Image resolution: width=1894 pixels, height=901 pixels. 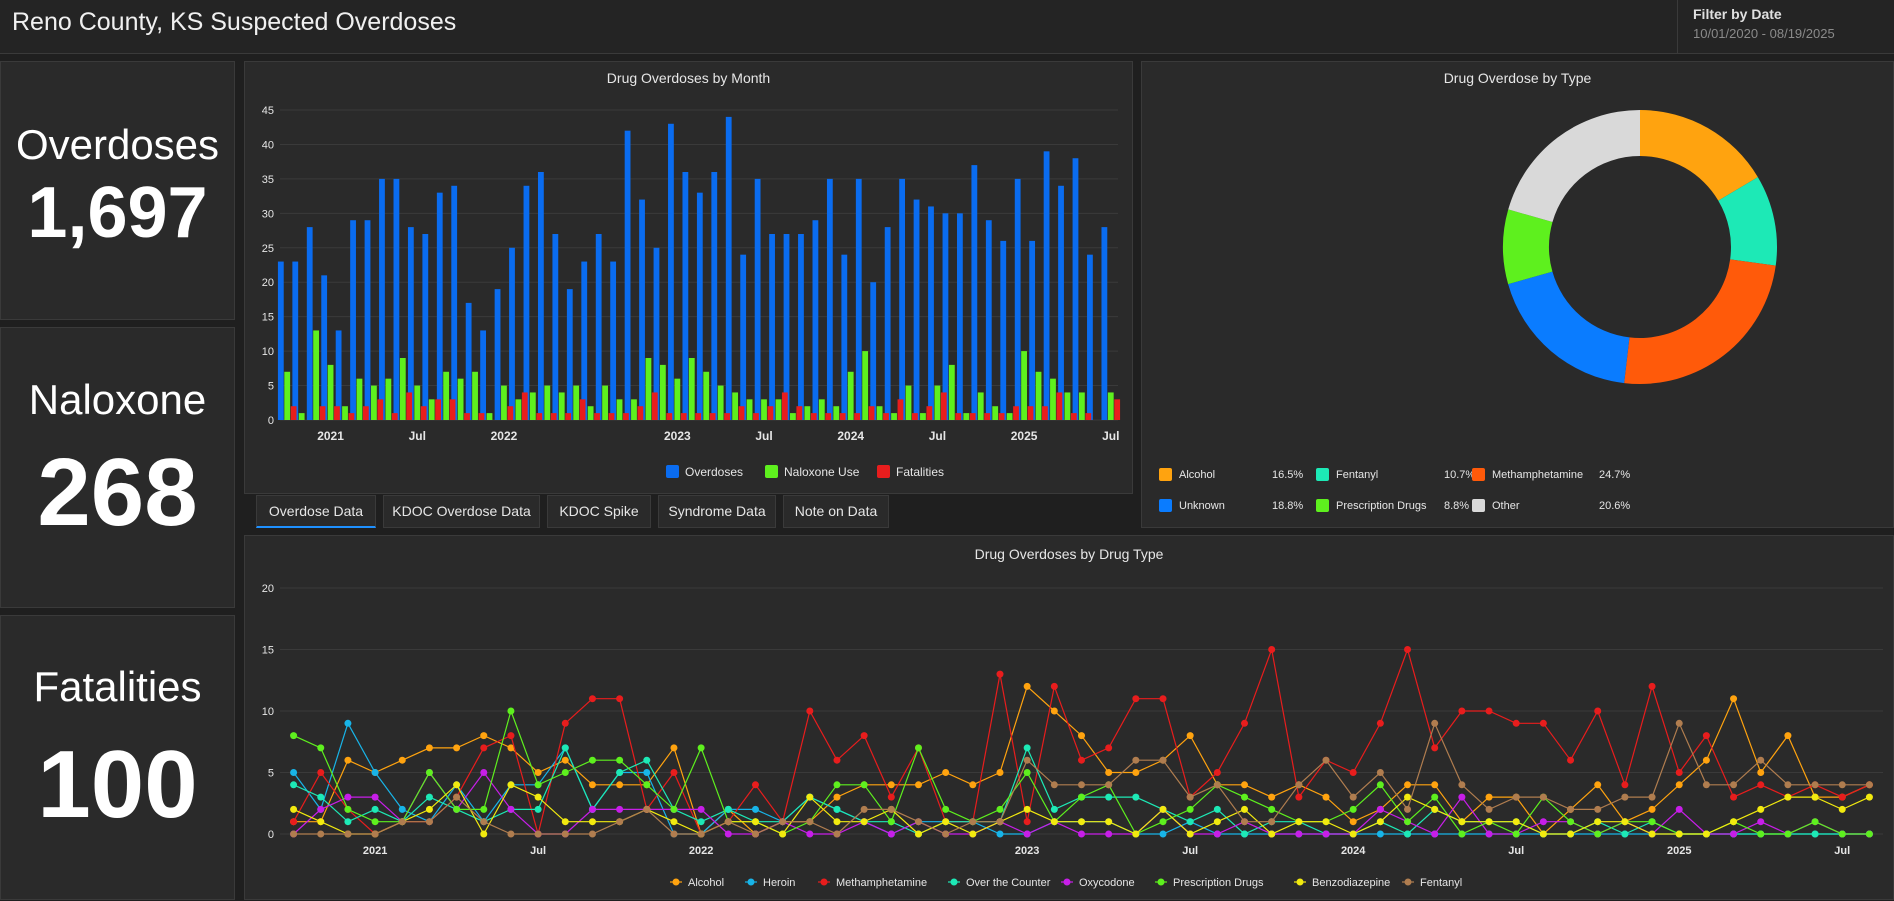 What do you see at coordinates (836, 511) in the screenshot?
I see `tab-note-on-data: Note on Data` at bounding box center [836, 511].